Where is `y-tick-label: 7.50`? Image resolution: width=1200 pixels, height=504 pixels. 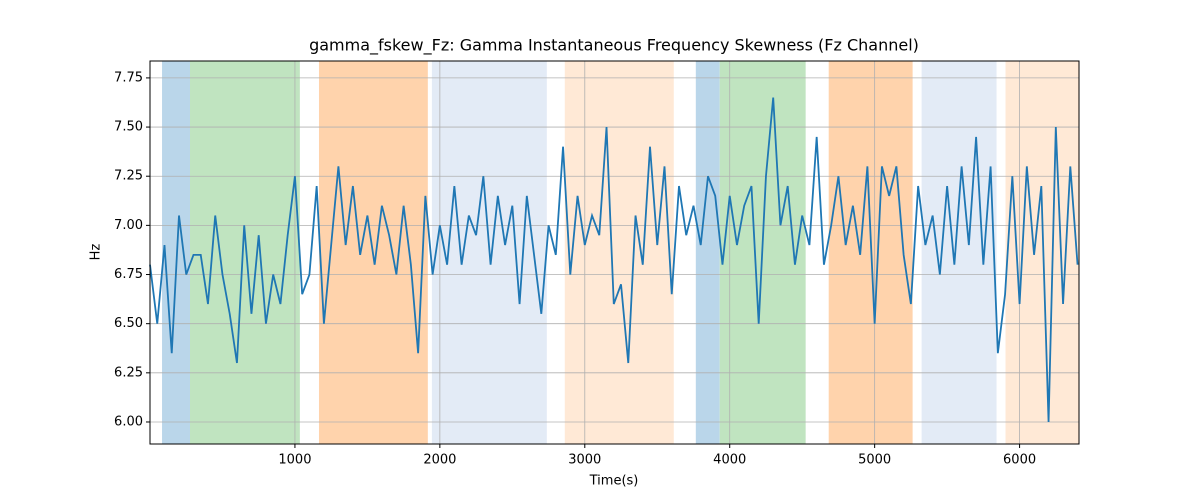 y-tick-label: 7.50 is located at coordinates (128, 127).